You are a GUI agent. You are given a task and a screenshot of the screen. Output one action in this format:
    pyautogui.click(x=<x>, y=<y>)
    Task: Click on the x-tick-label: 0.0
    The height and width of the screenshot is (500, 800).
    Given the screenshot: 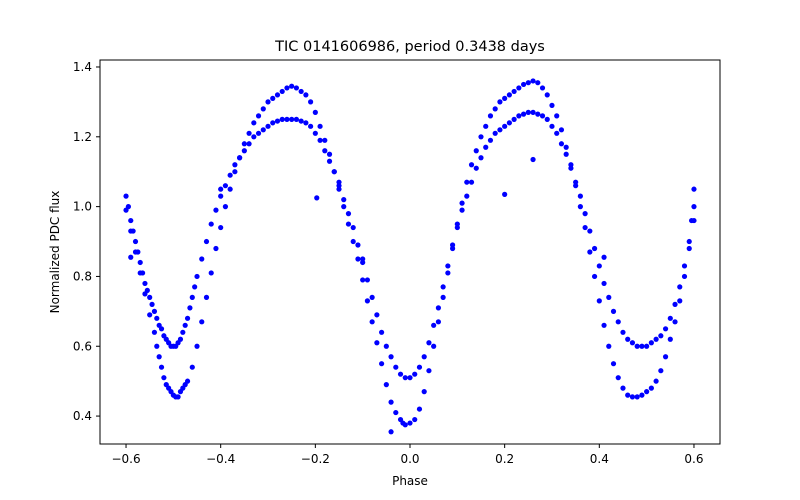 What is the action you would take?
    pyautogui.click(x=409, y=459)
    